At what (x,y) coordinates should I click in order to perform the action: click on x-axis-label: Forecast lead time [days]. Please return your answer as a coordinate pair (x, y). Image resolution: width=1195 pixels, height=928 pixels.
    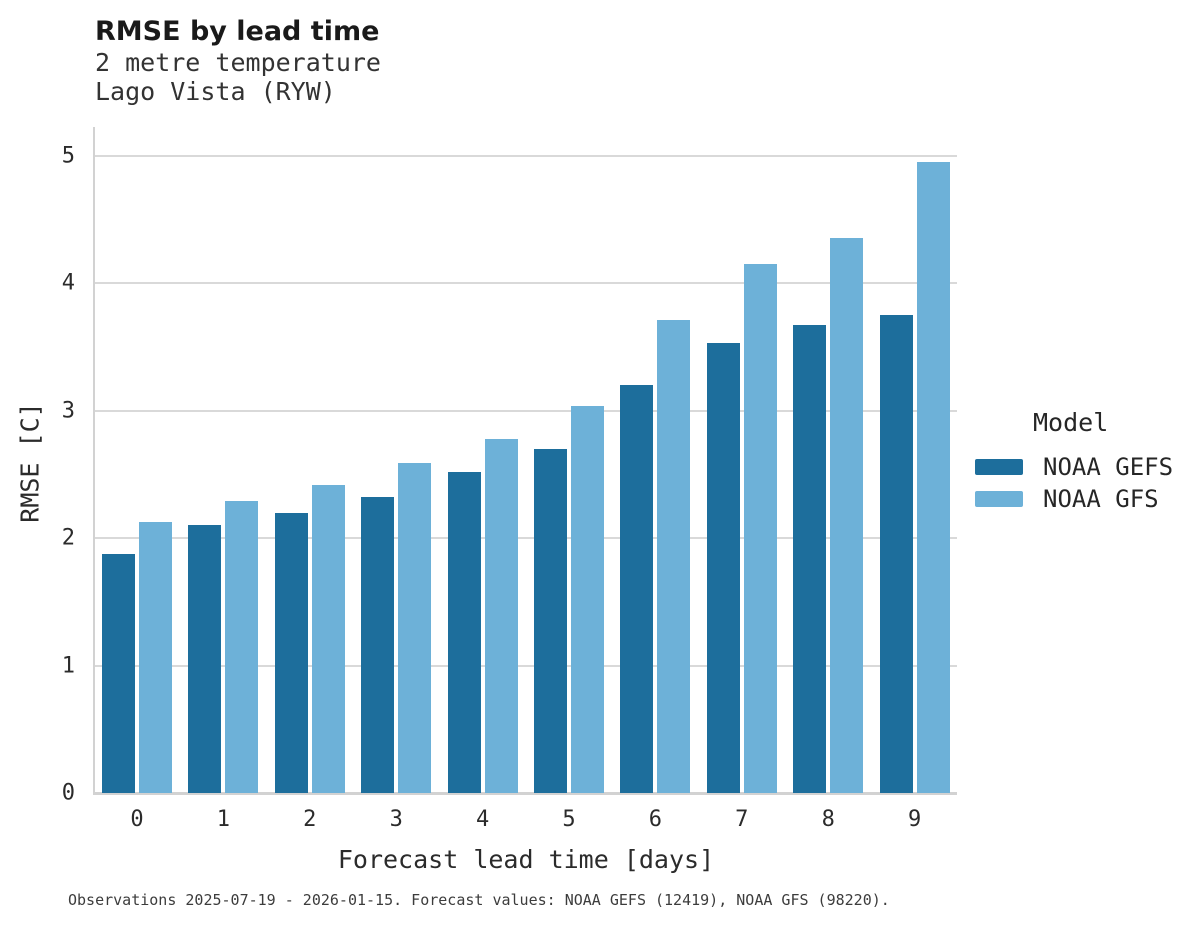
    Looking at the image, I should click on (526, 859).